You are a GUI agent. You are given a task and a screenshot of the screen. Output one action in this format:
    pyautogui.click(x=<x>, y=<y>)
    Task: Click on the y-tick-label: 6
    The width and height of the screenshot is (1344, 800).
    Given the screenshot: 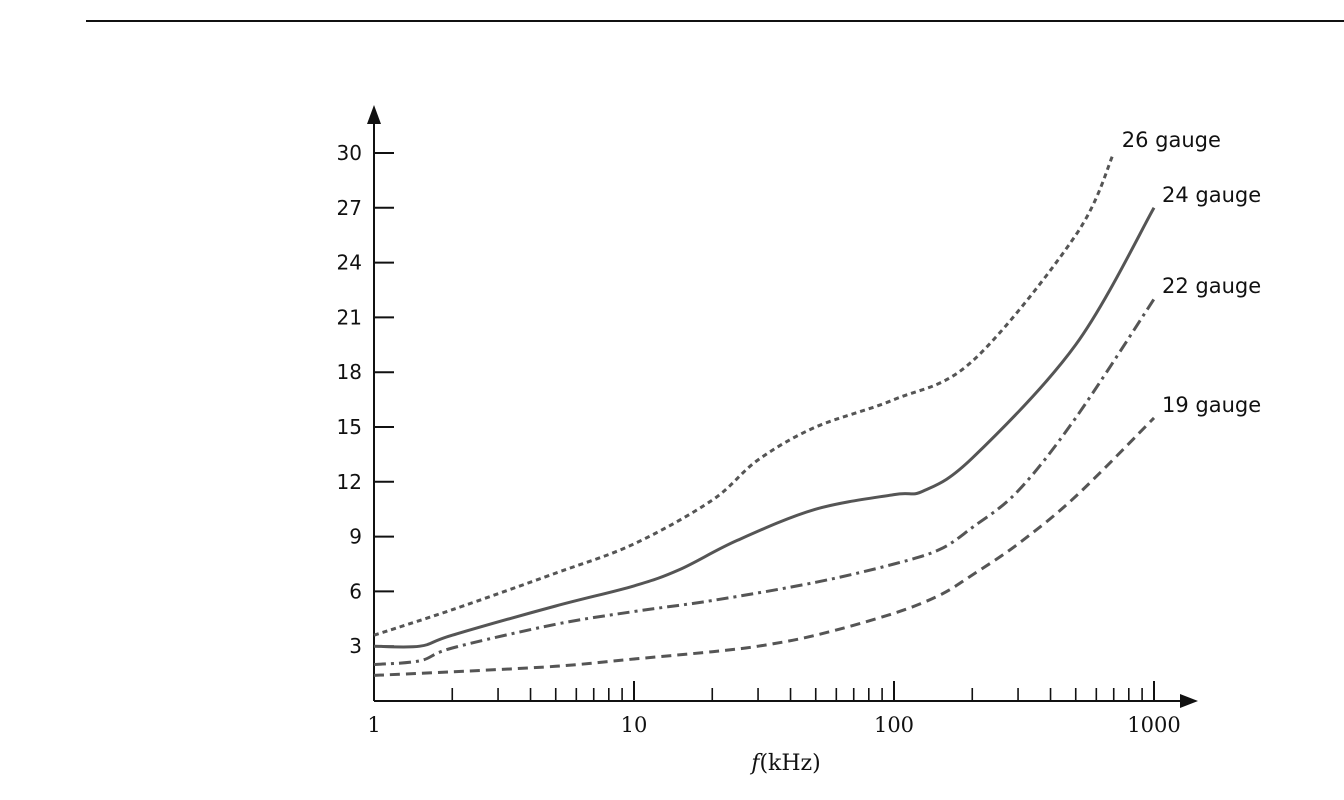 What is the action you would take?
    pyautogui.click(x=355, y=591)
    